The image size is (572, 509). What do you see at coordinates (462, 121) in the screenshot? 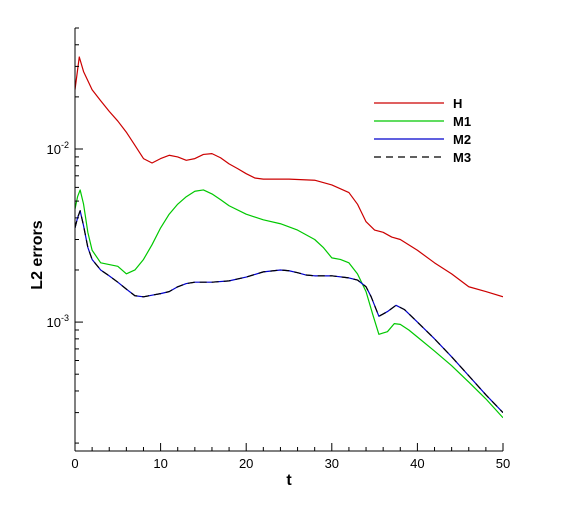
I see `legend-label-m1: M1` at bounding box center [462, 121].